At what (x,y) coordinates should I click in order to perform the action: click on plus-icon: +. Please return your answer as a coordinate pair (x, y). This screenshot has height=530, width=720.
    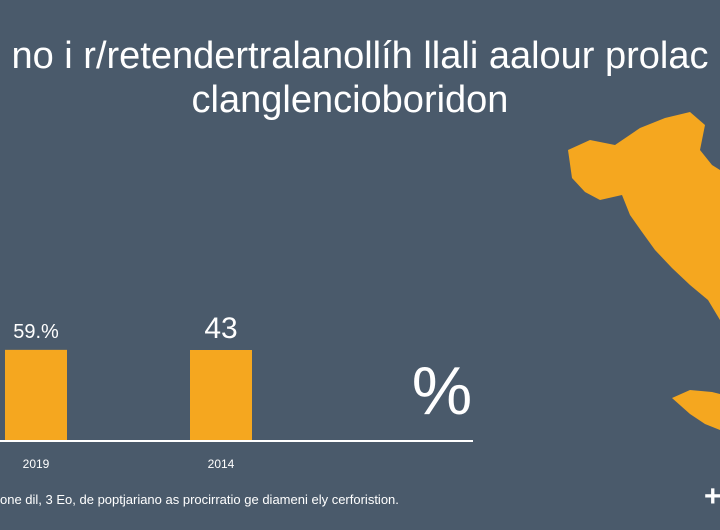
    Looking at the image, I should click on (712, 496).